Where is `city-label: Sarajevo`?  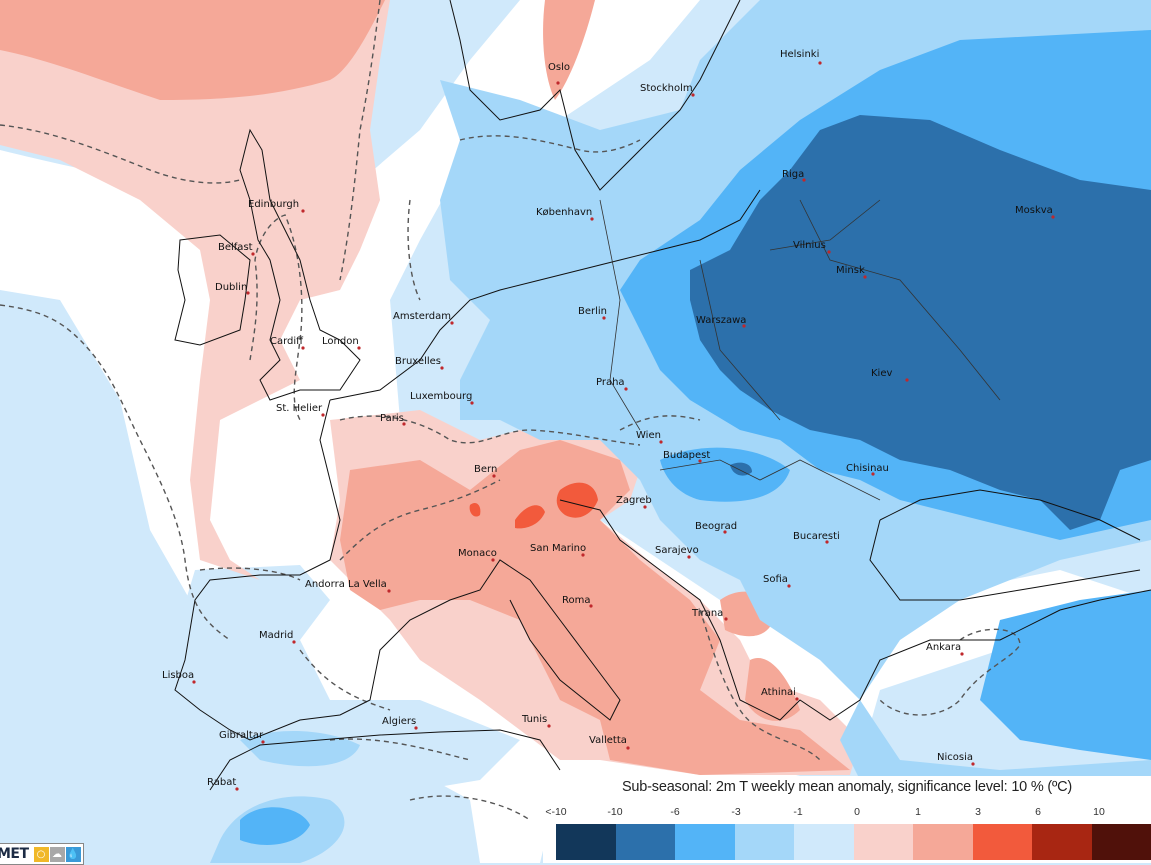 city-label: Sarajevo is located at coordinates (677, 550).